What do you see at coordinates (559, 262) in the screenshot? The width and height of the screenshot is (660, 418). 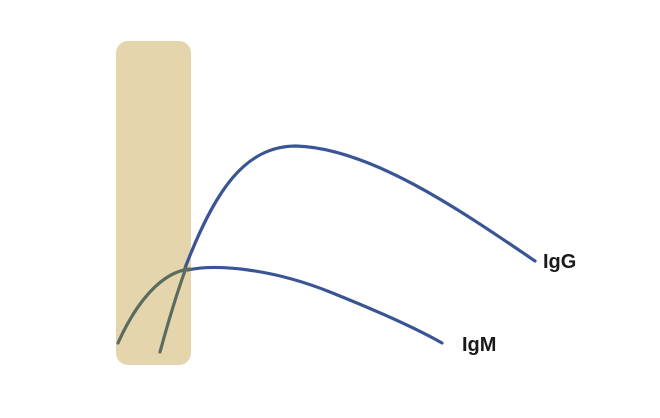 I see `igg-label: IgG` at bounding box center [559, 262].